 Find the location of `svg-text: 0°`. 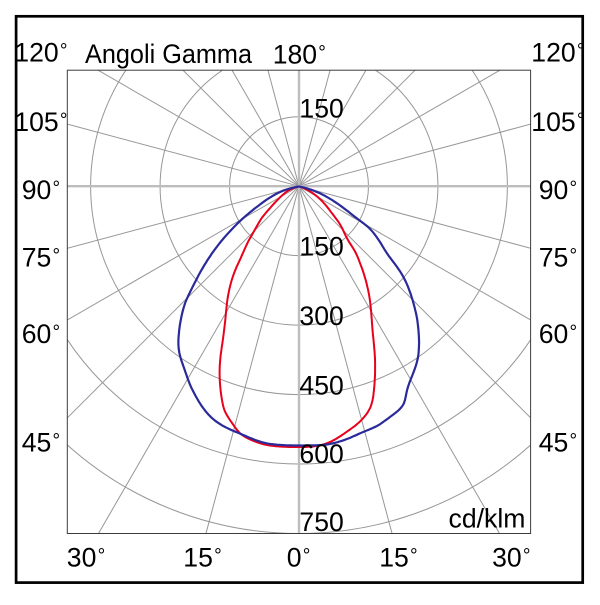

svg-text: 0° is located at coordinates (299, 558).